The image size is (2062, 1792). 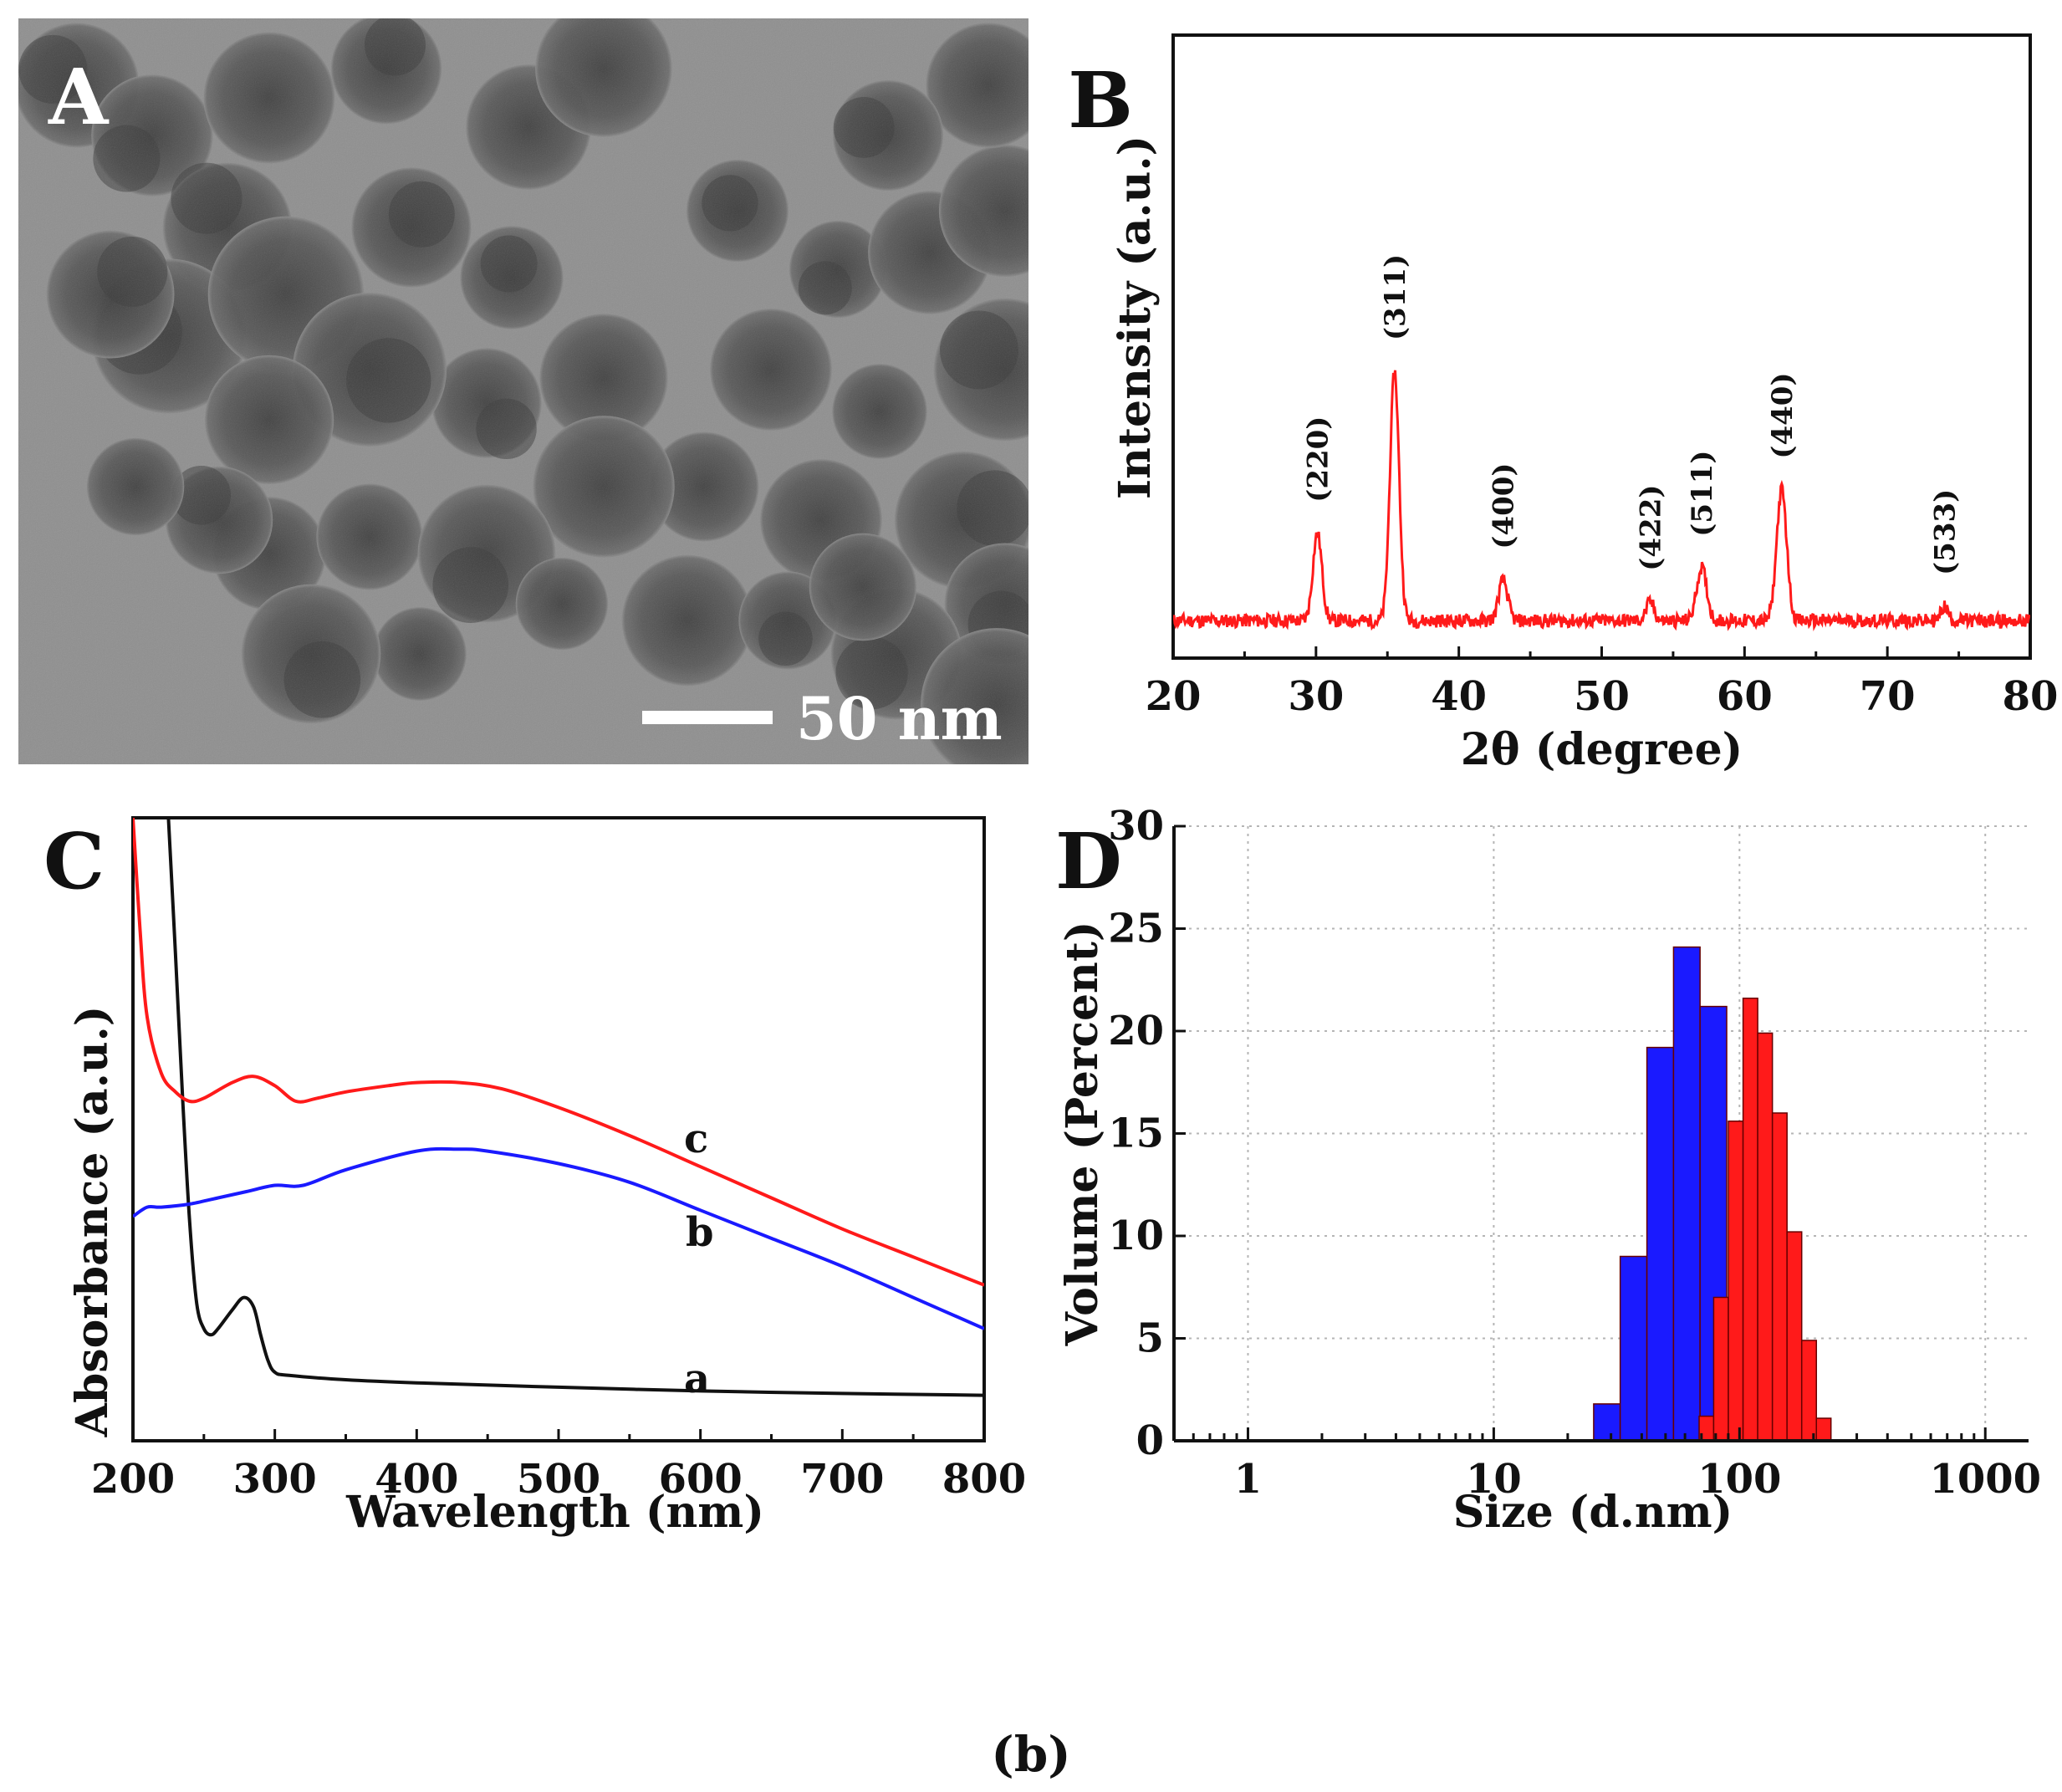 What do you see at coordinates (133, 1479) in the screenshot?
I see `x-tick-label: 200` at bounding box center [133, 1479].